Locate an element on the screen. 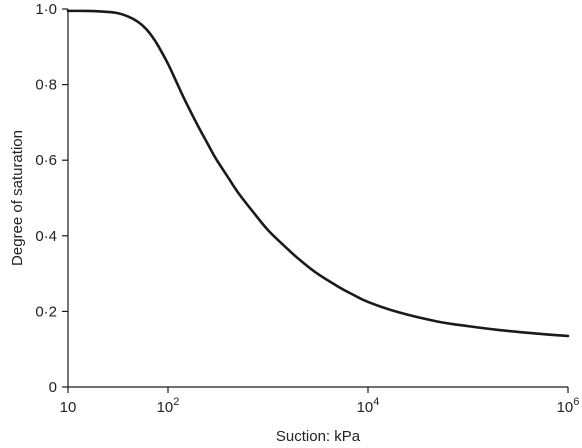 The width and height of the screenshot is (582, 448). x-tick-label: 10 is located at coordinates (68, 407).